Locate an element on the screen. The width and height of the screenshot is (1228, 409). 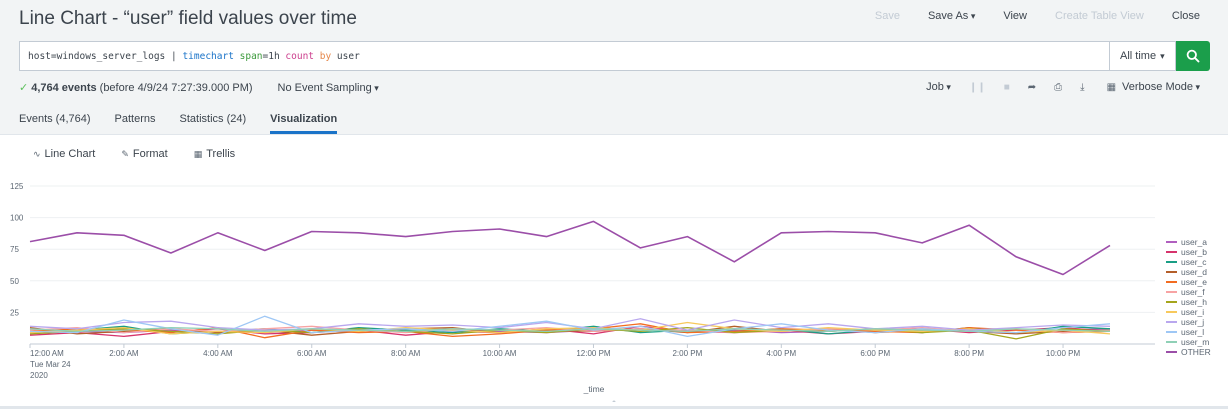
x-tick-label: 10:00 AM is located at coordinates (500, 353).